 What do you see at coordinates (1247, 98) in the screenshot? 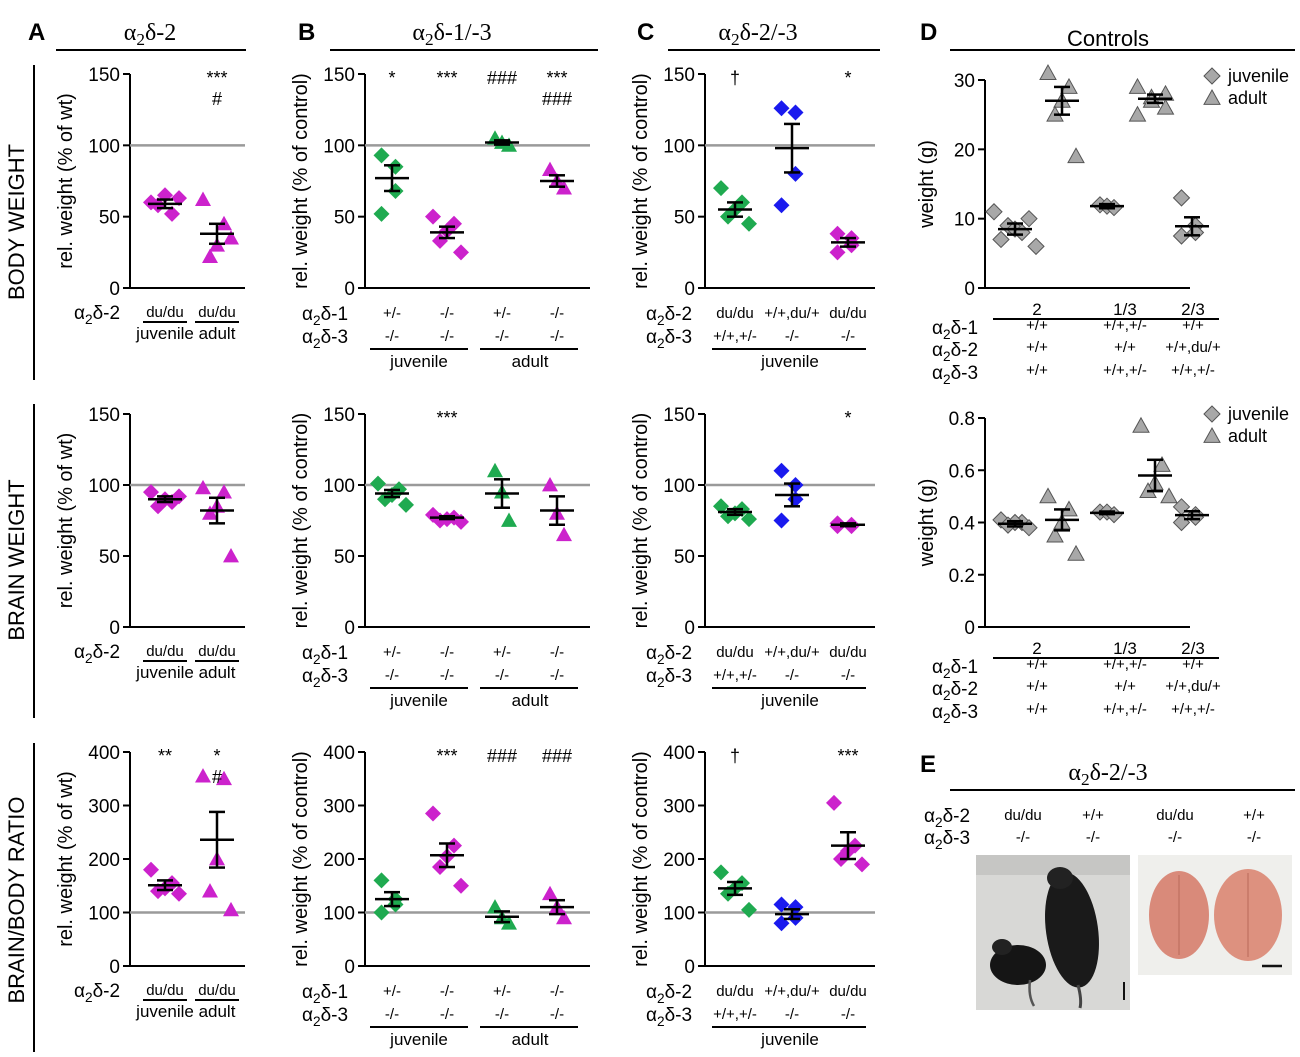
I see `legend-label-adult: adult` at bounding box center [1247, 98].